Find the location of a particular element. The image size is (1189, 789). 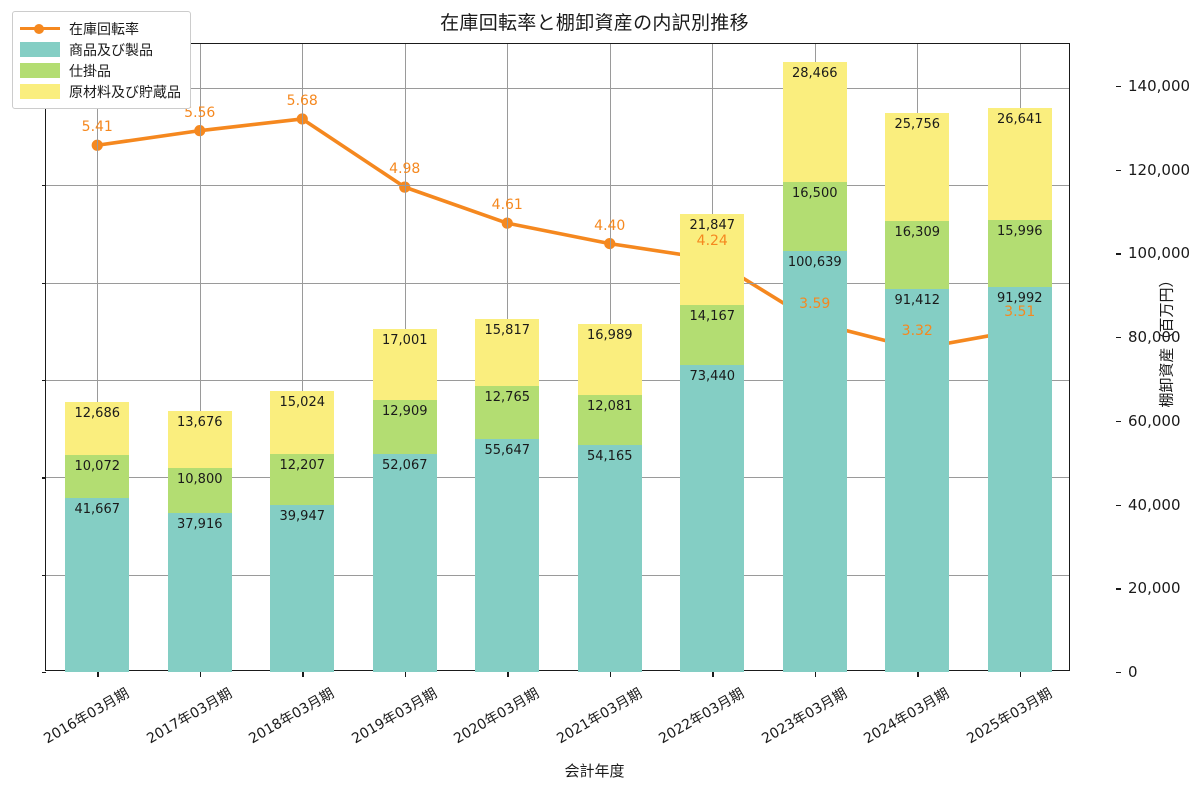

legend-item-label: 原材料及び貯蔵品 is located at coordinates (125, 92).